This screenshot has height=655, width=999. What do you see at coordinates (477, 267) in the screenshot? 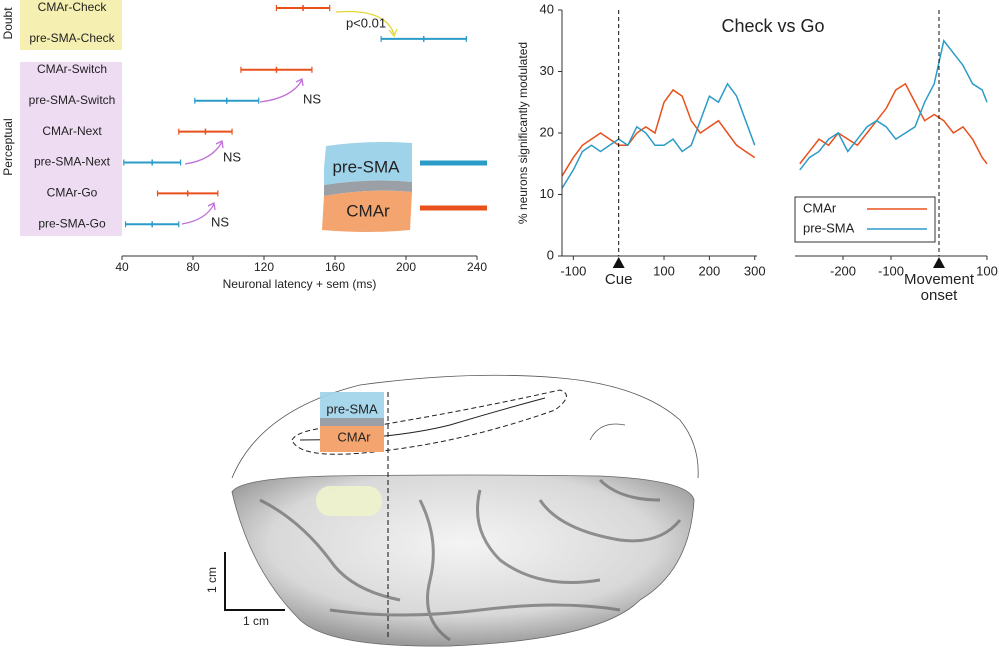
I see `x-tick-label: 240` at bounding box center [477, 267].